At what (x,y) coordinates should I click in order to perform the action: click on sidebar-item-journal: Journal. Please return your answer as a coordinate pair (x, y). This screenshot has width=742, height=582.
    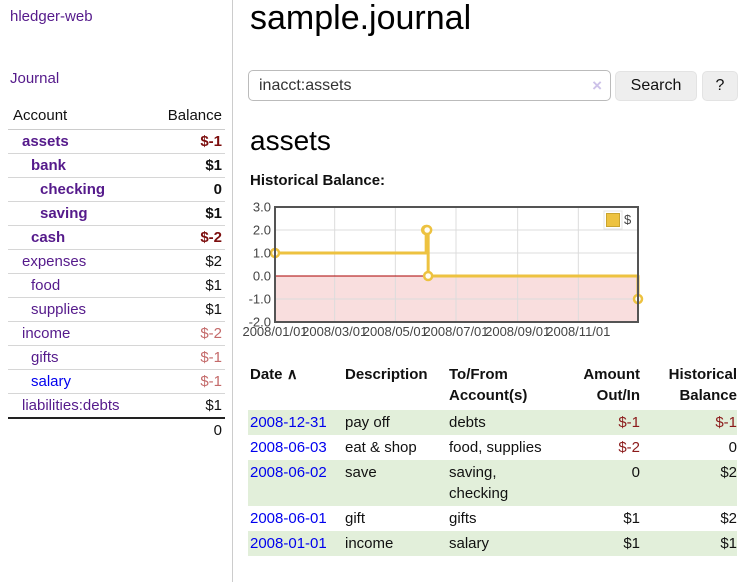
    Looking at the image, I should click on (35, 78).